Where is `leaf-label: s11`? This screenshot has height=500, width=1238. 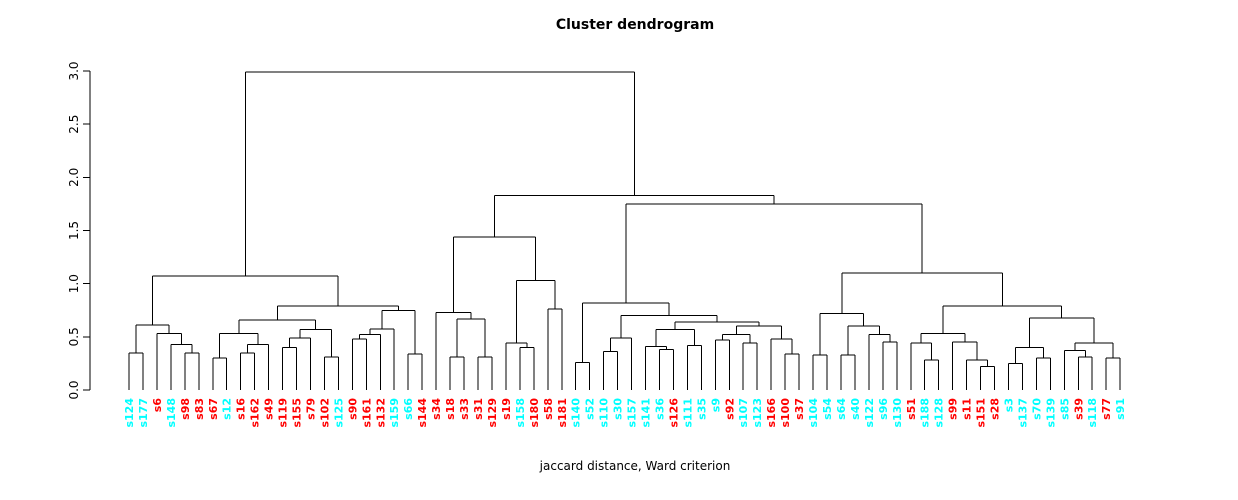 leaf-label: s11 is located at coordinates (967, 409).